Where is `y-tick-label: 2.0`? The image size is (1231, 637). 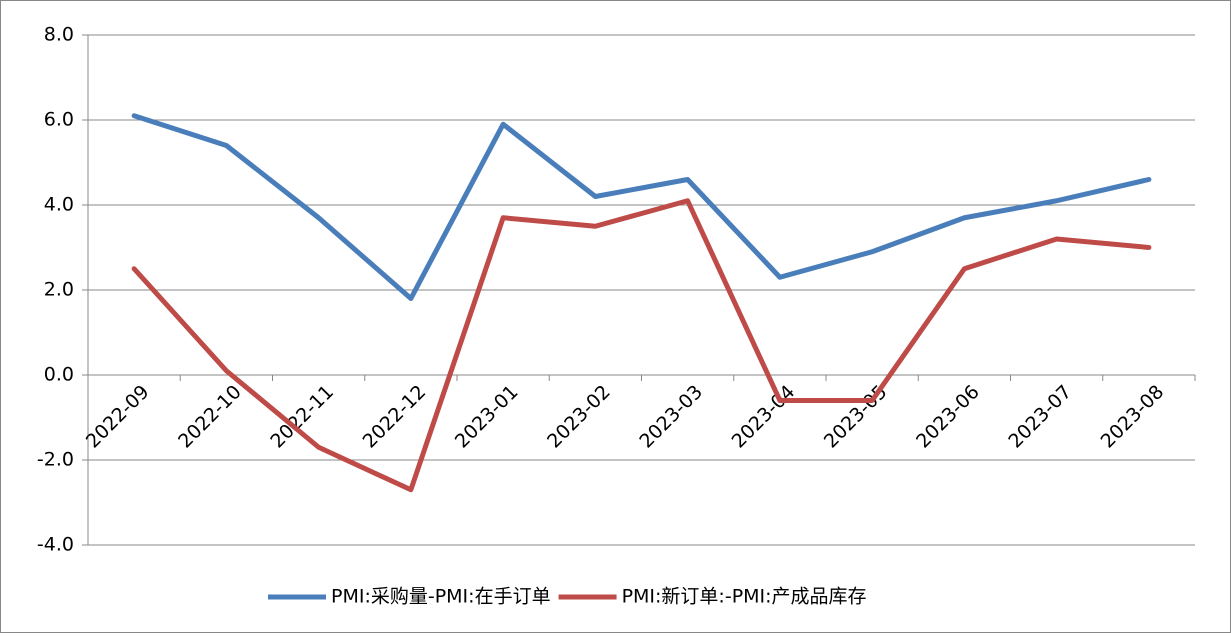
y-tick-label: 2.0 is located at coordinates (59, 290).